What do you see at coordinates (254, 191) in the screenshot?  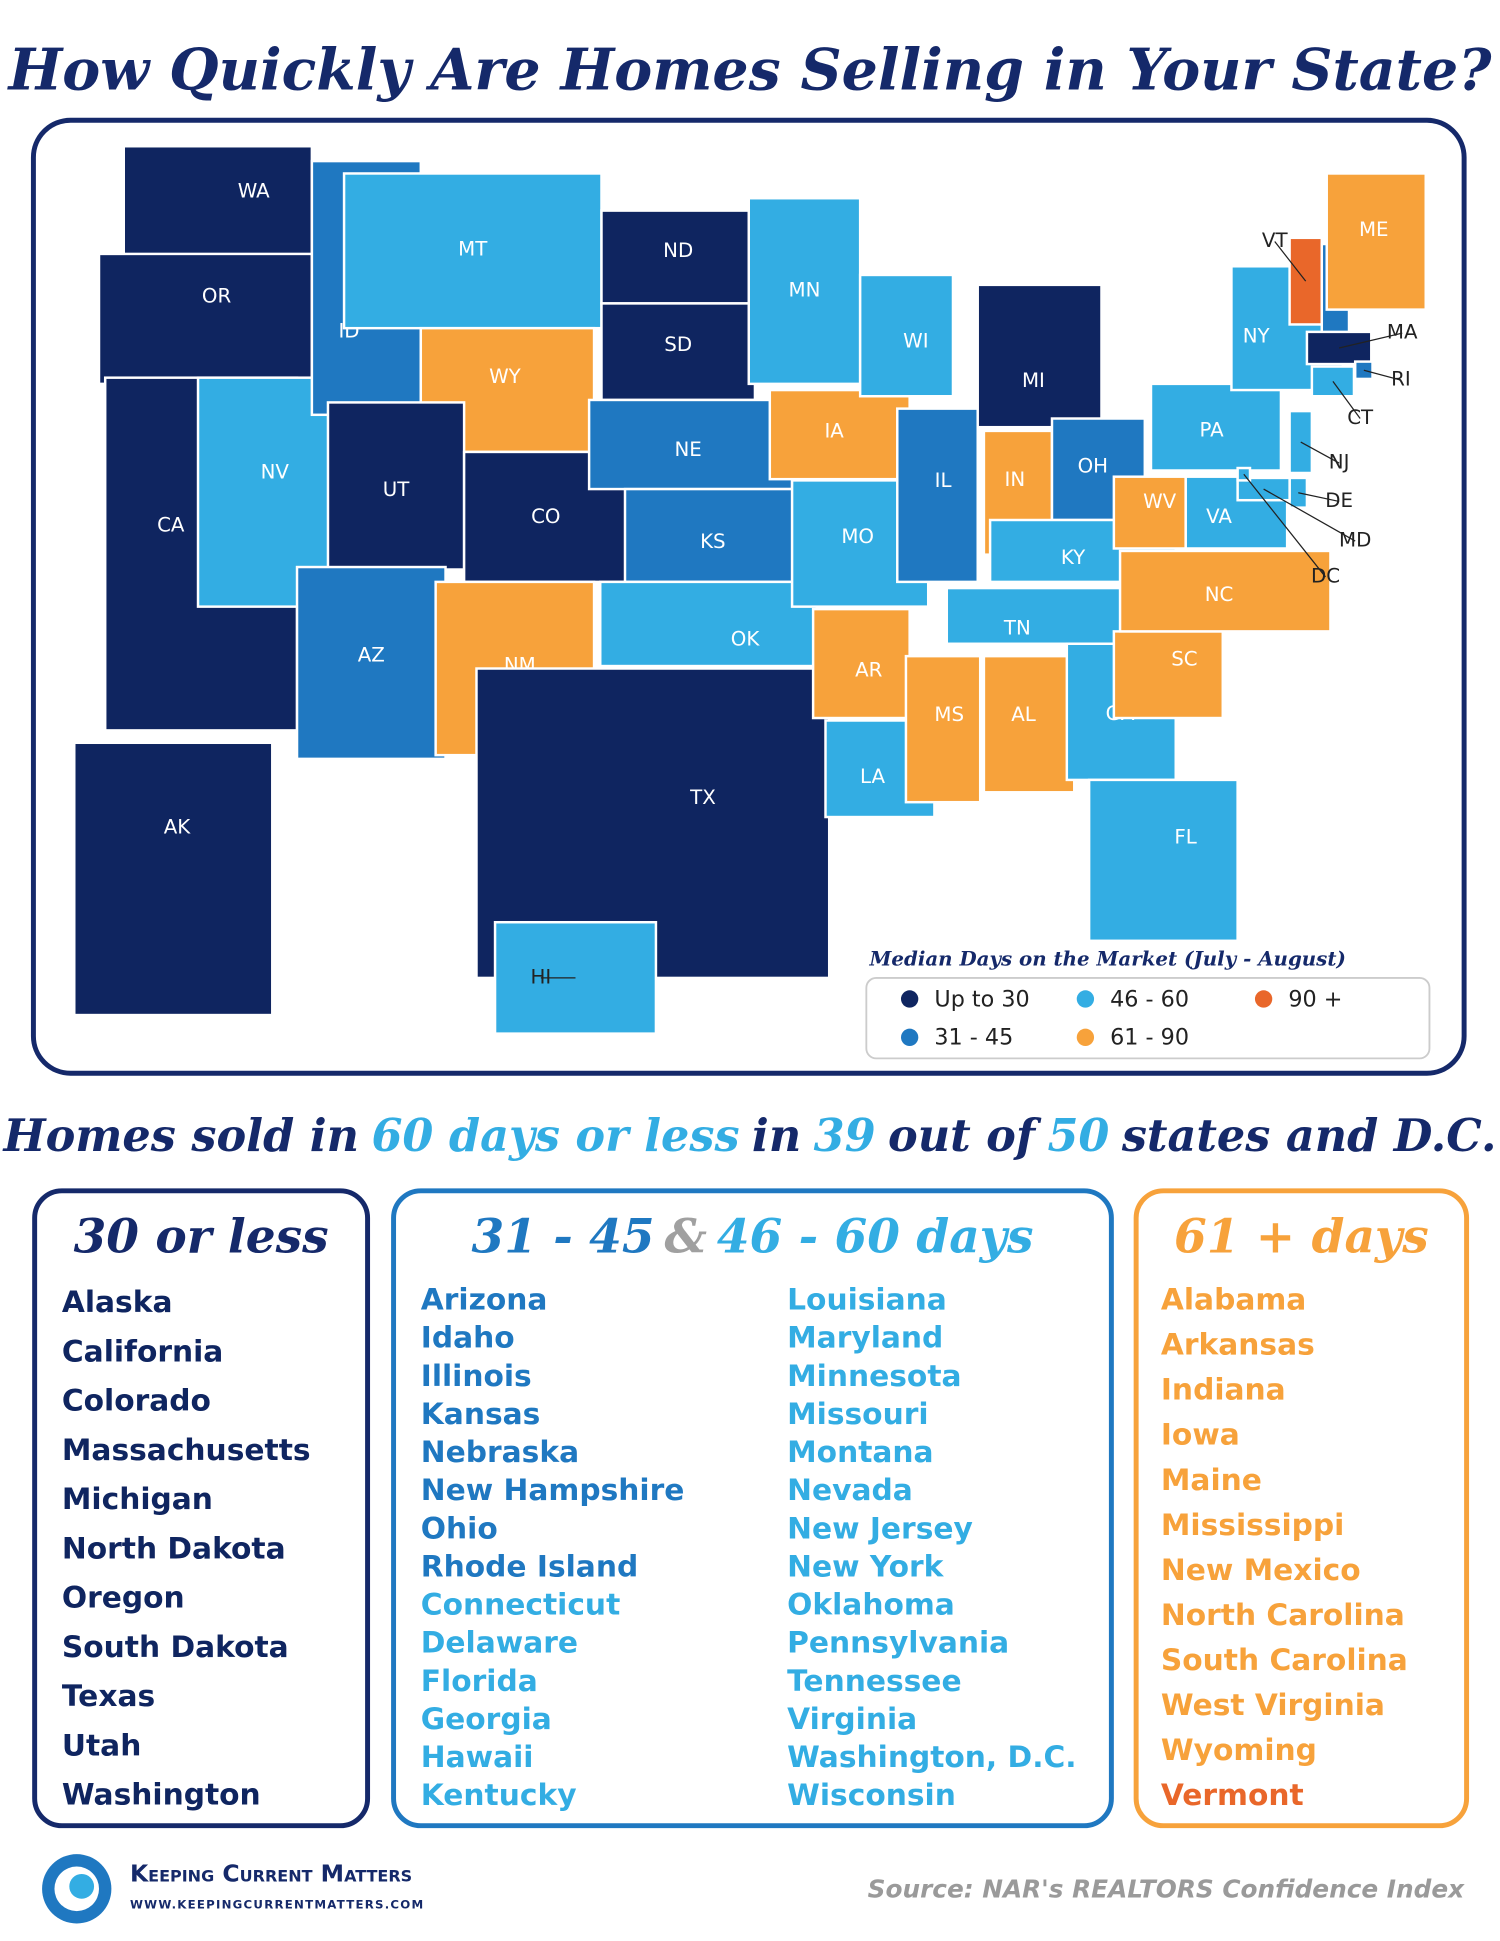 I see `state-label: WA` at bounding box center [254, 191].